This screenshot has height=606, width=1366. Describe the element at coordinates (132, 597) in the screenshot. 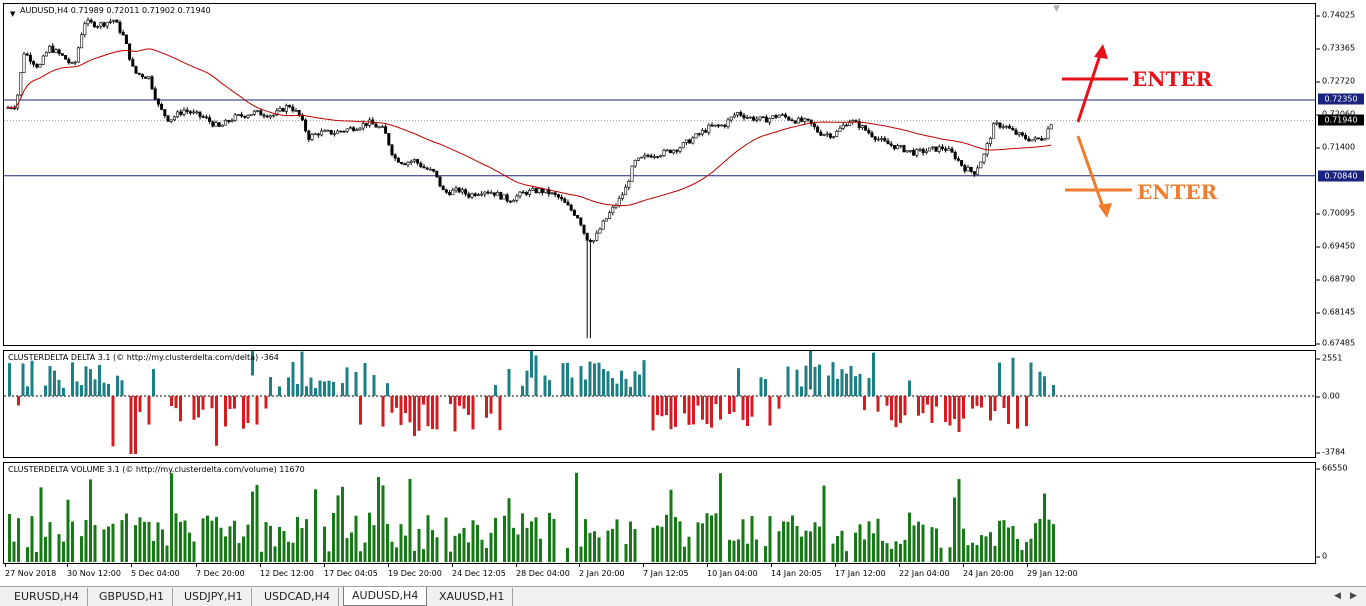

I see `tab-gbpusd: GBPUSD,H1` at that location.